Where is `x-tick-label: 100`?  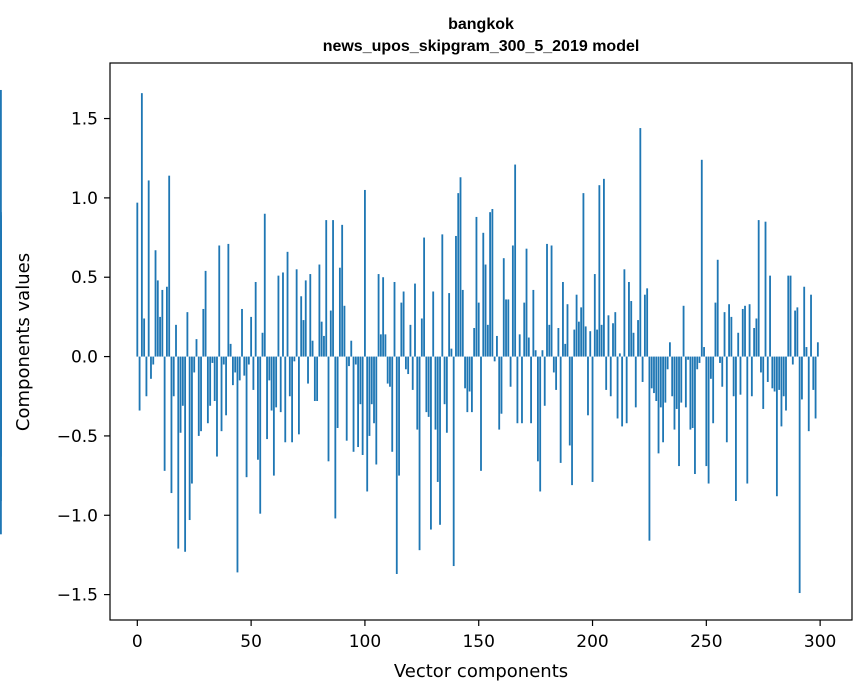 x-tick-label: 100 is located at coordinates (365, 642).